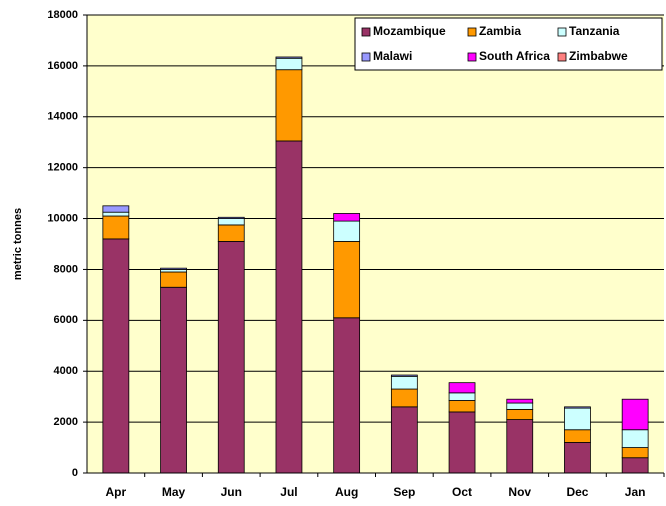 The width and height of the screenshot is (666, 506). I want to click on legend-label: South Africa, so click(514, 56).